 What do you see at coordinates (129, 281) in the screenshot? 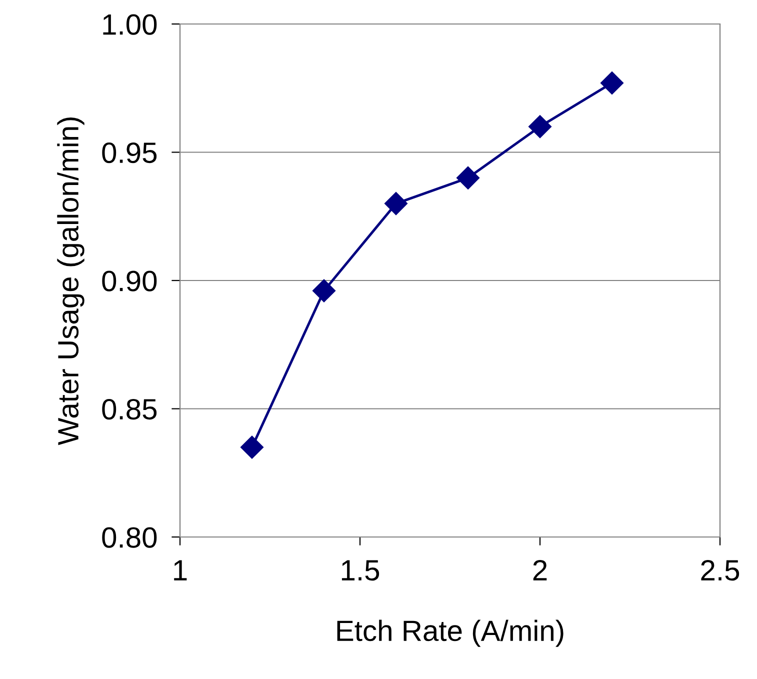
I see `y-tick-label: 0.90` at bounding box center [129, 281].